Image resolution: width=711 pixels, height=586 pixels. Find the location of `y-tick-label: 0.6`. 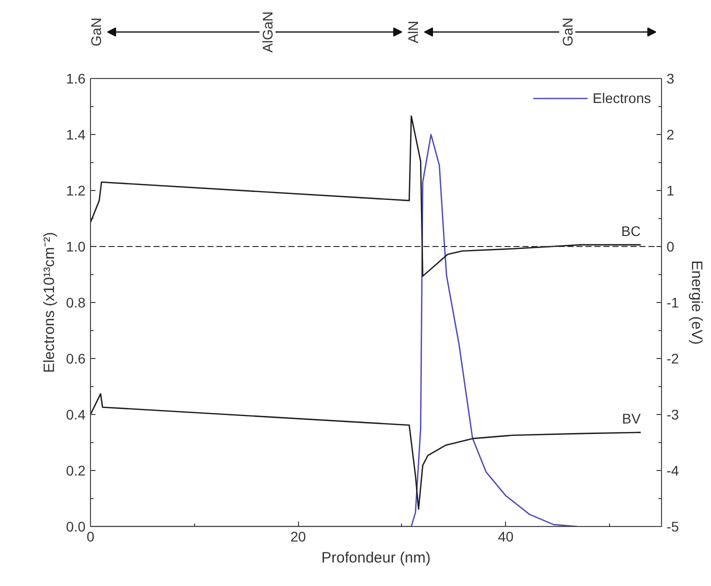

y-tick-label: 0.6 is located at coordinates (76, 358).